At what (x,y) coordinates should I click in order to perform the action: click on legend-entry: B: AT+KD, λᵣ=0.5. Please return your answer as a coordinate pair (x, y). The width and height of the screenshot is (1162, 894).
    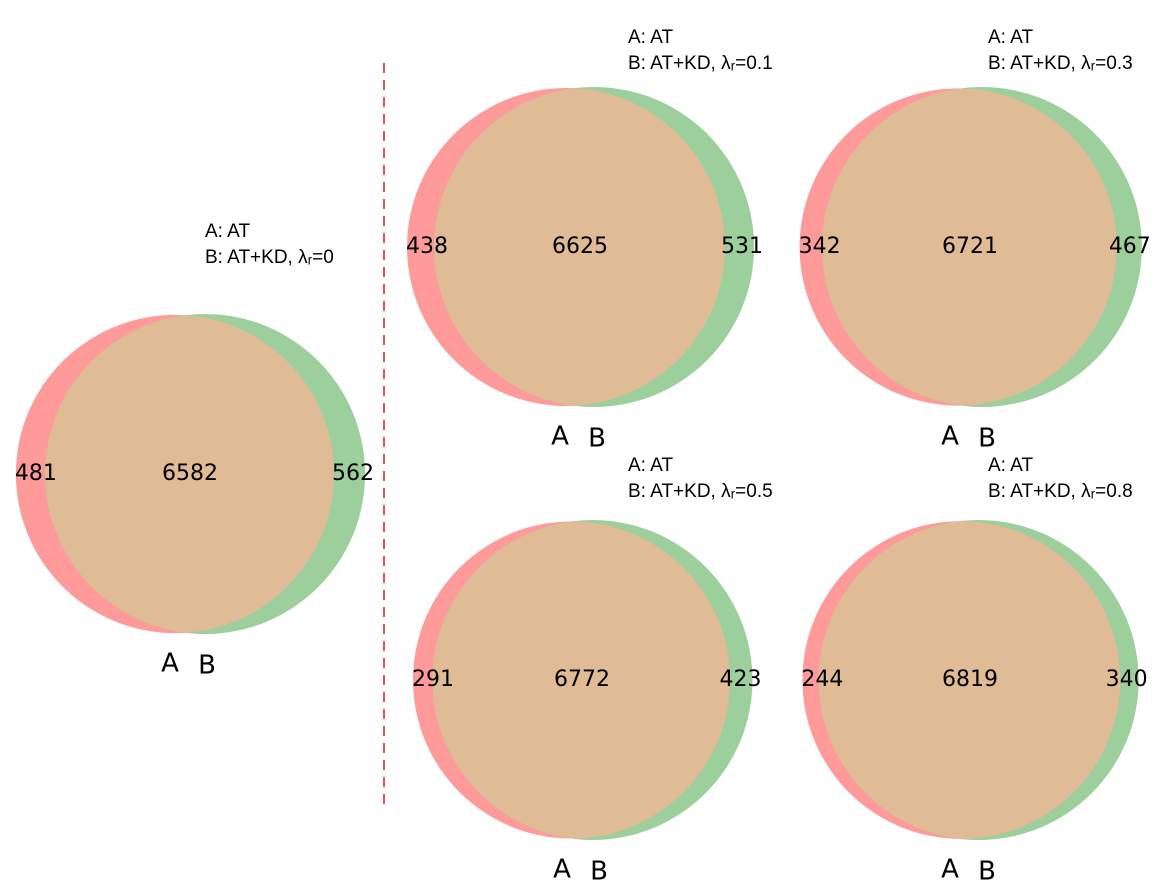
    Looking at the image, I should click on (700, 491).